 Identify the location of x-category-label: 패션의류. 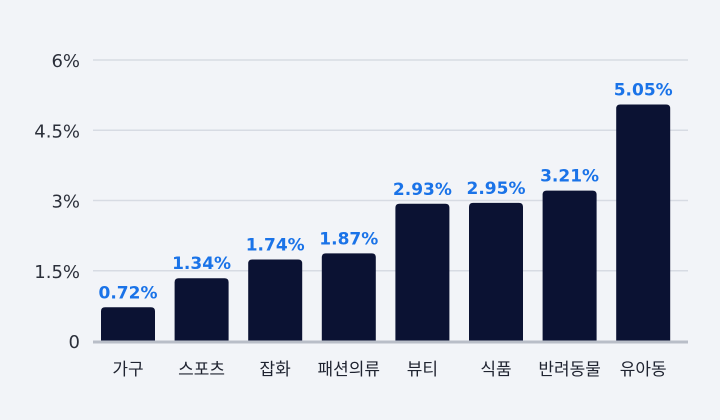
(349, 370).